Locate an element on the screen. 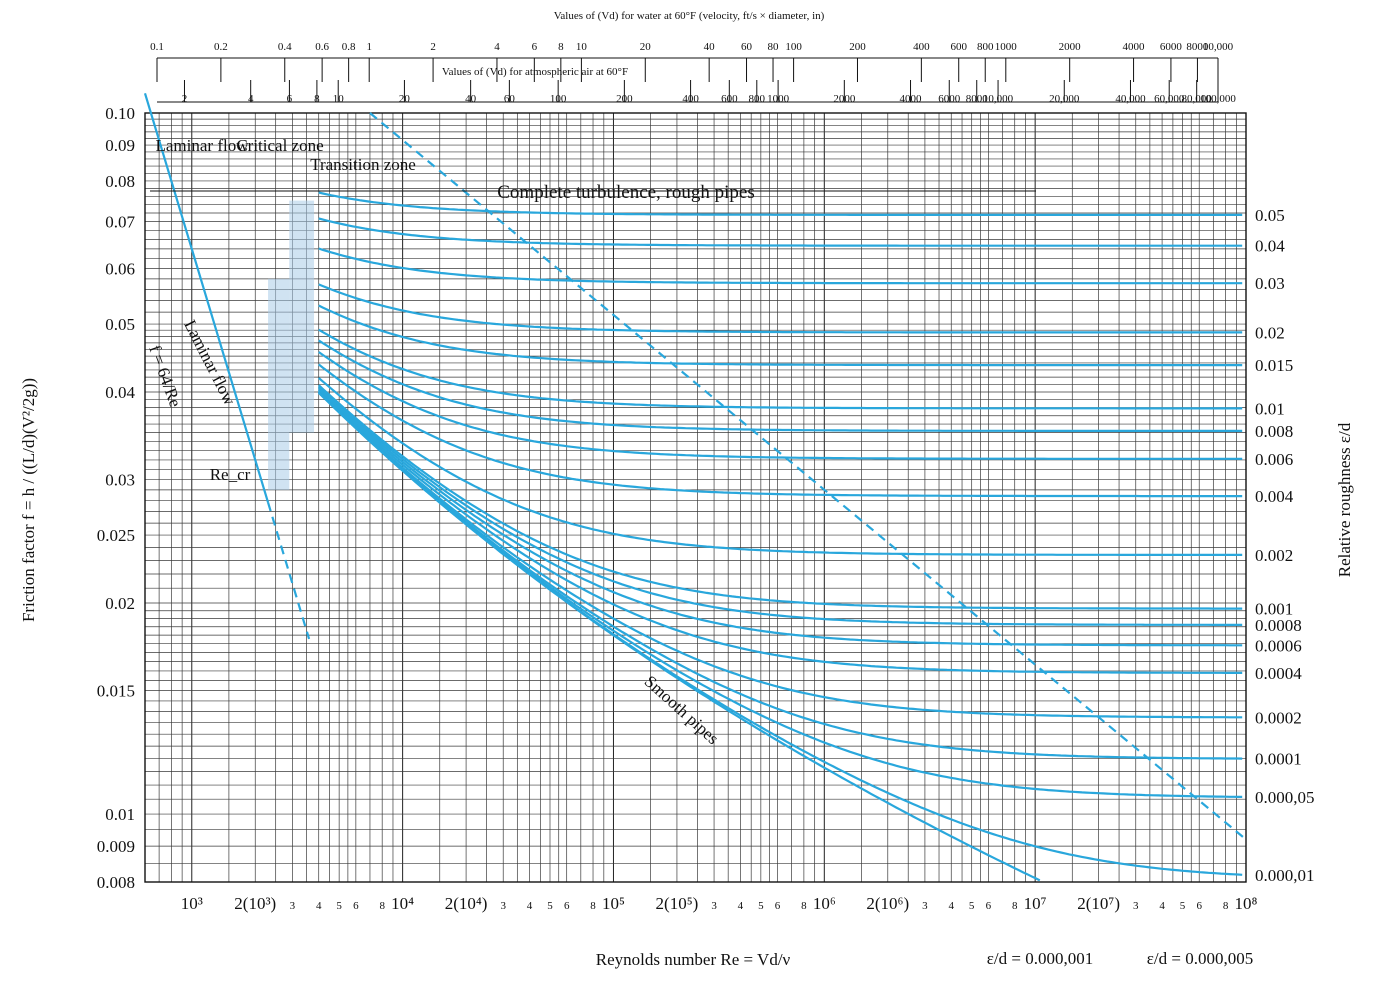 This screenshot has width=1378, height=983. x-tick-label: 2(10⁷) is located at coordinates (1098, 903).